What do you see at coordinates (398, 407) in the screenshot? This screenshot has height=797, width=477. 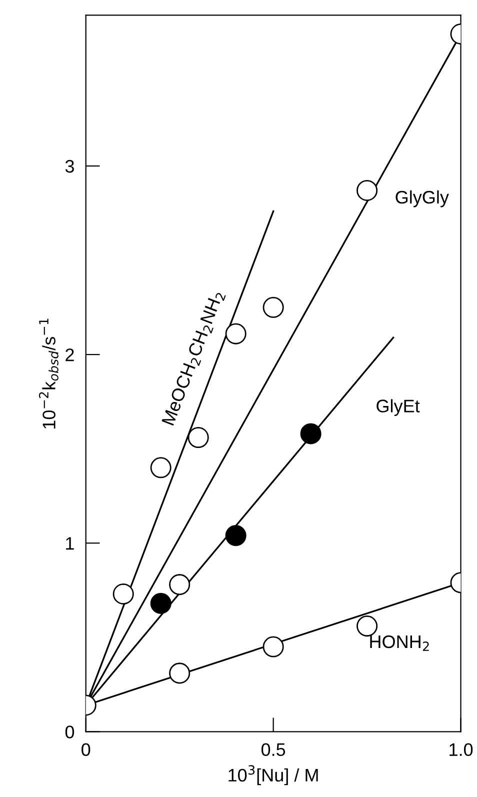 I see `series-label: GlyEt` at bounding box center [398, 407].